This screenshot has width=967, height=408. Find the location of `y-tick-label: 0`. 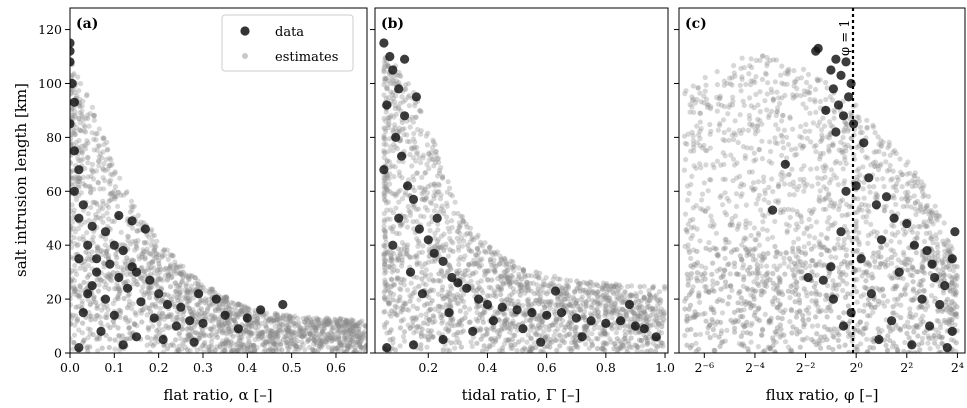

y-tick-label: 0 is located at coordinates (58, 353).